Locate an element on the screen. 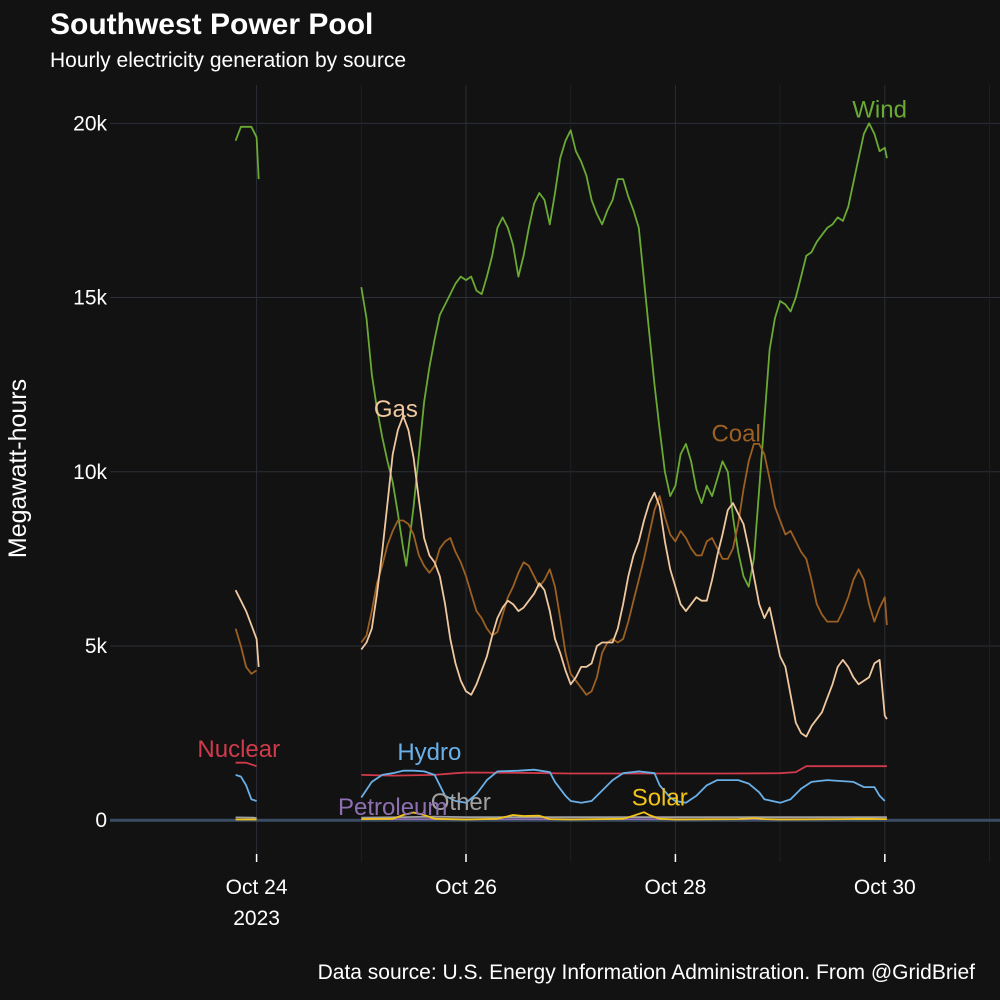 The width and height of the screenshot is (1000, 1000). series-label-nuclear: Nuclear is located at coordinates (238, 749).